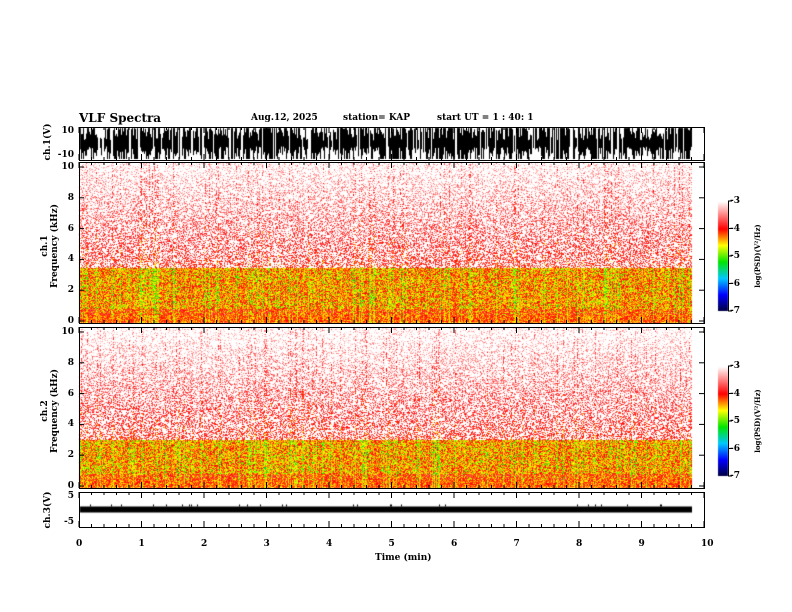  I want to click on spec2-ylabel-channel: ch.2, so click(45, 411).